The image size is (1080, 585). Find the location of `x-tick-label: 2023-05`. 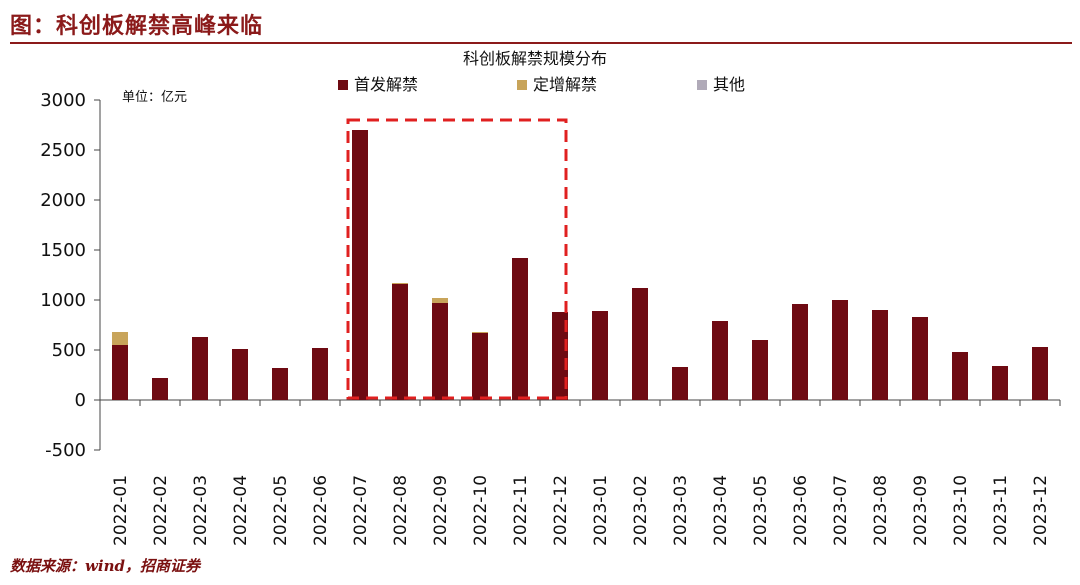

x-tick-label: 2023-05 is located at coordinates (761, 510).